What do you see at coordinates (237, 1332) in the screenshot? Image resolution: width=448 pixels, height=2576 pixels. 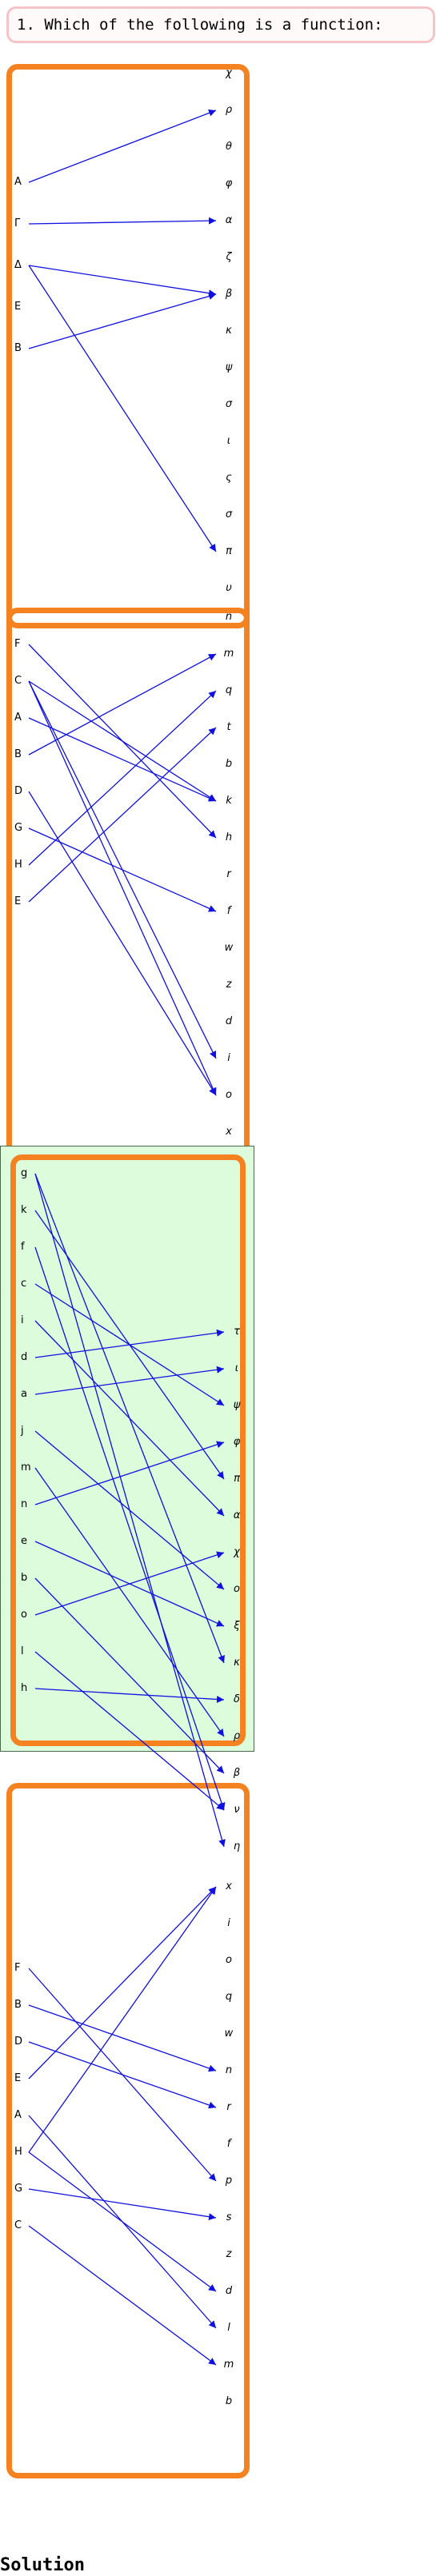 I see `codomain-label: τ` at bounding box center [237, 1332].